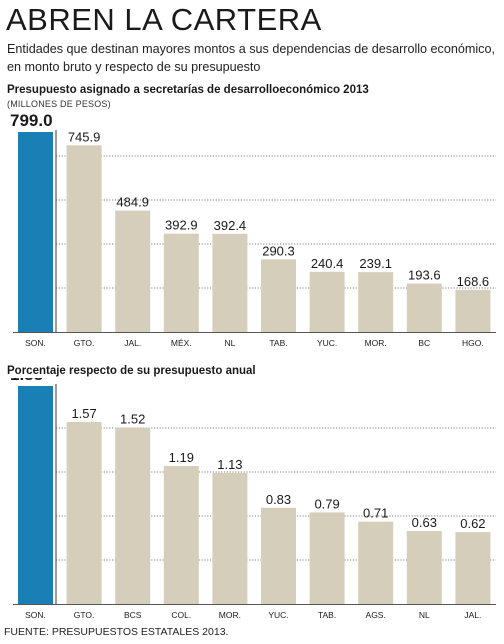 This screenshot has height=644, width=504. What do you see at coordinates (424, 275) in the screenshot?
I see `data-label: 193.6` at bounding box center [424, 275].